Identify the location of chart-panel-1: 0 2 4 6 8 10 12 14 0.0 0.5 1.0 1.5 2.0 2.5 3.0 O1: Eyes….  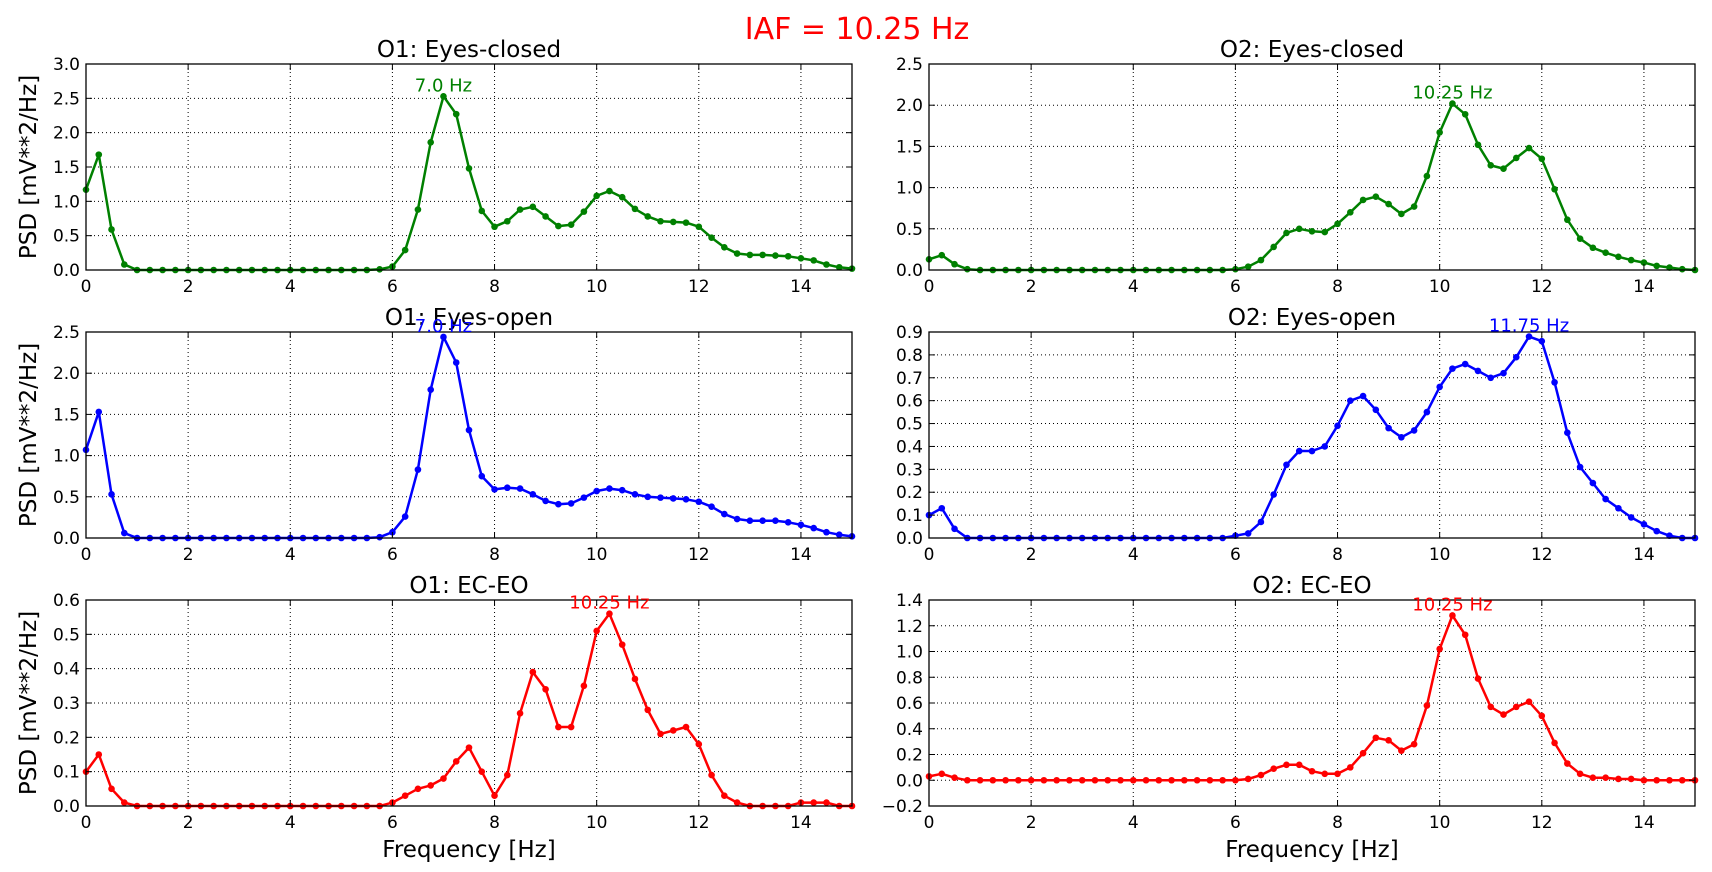
(436, 167).